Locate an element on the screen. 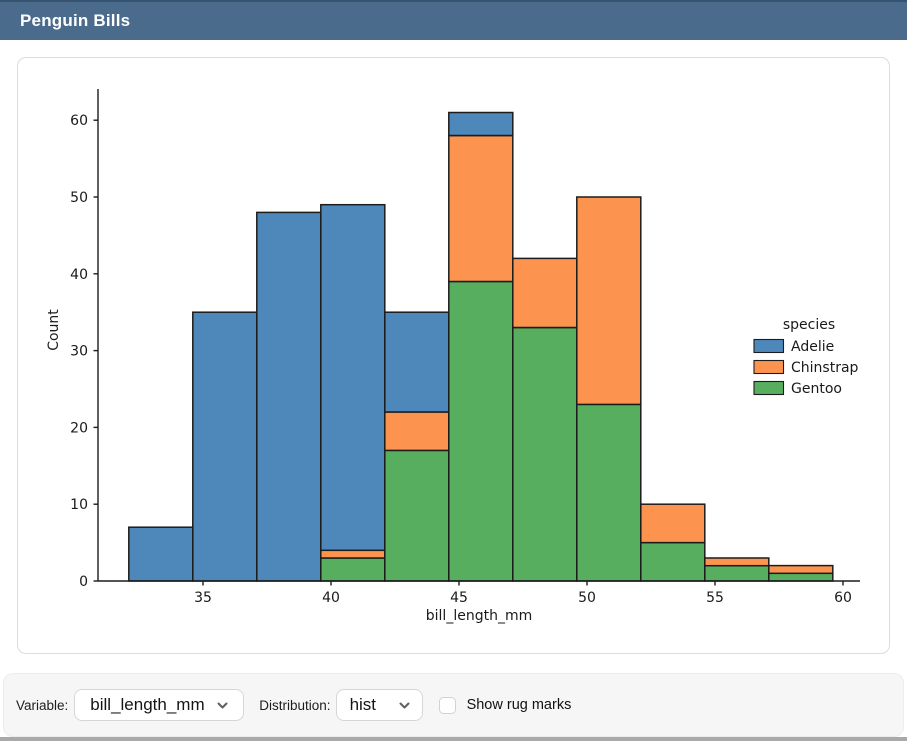  legend-label-gentoo: Gentoo is located at coordinates (816, 389).